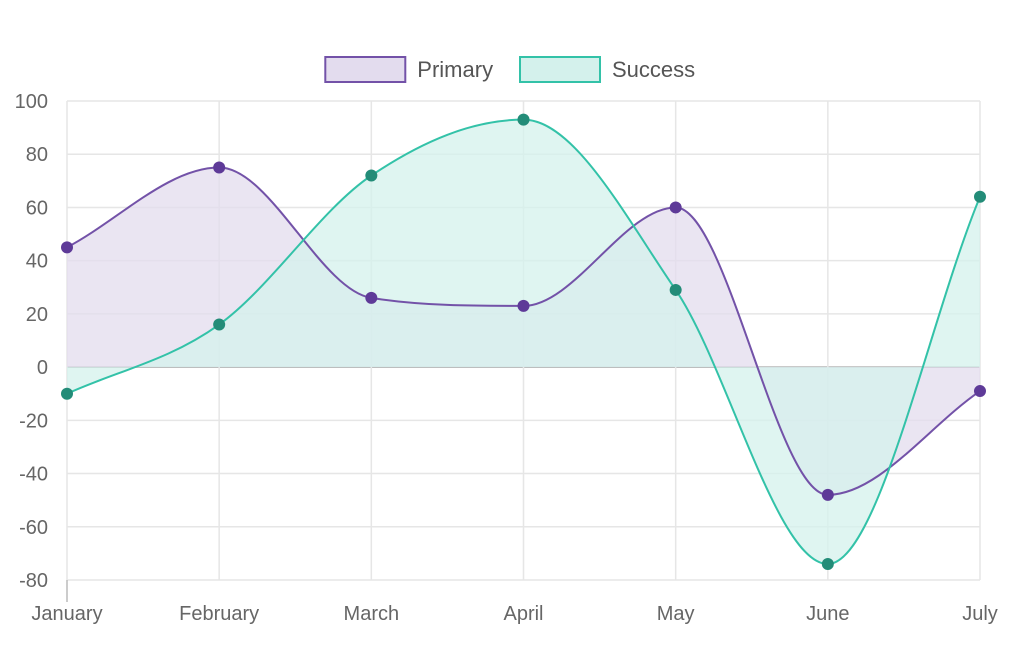 This screenshot has height=657, width=1022. Describe the element at coordinates (827, 494) in the screenshot. I see `data-point-primary-june` at that location.